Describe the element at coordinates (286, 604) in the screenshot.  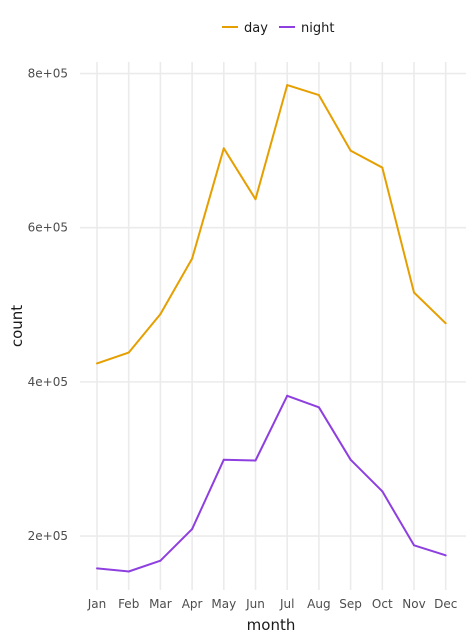
I see `x-tick-label: Jul` at that location.